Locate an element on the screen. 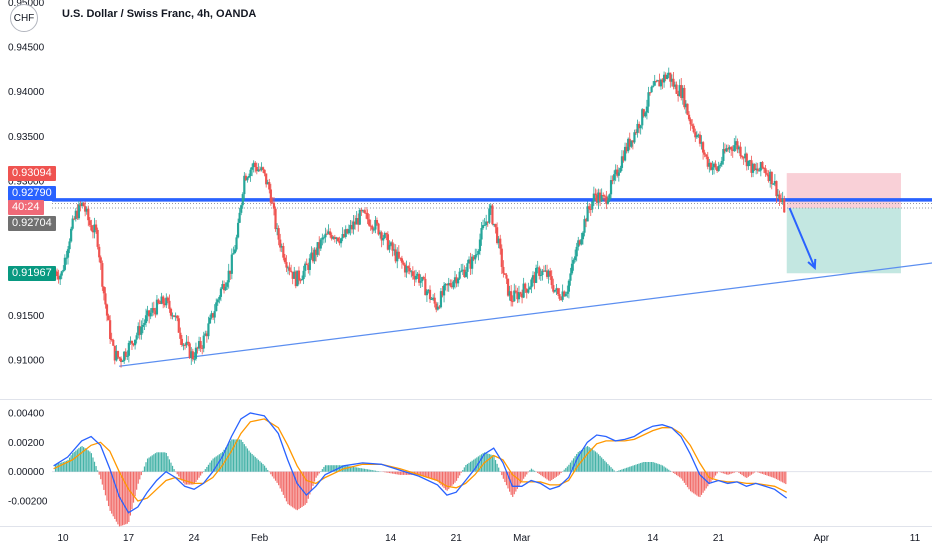  time-axis-tick: Mar is located at coordinates (522, 538).